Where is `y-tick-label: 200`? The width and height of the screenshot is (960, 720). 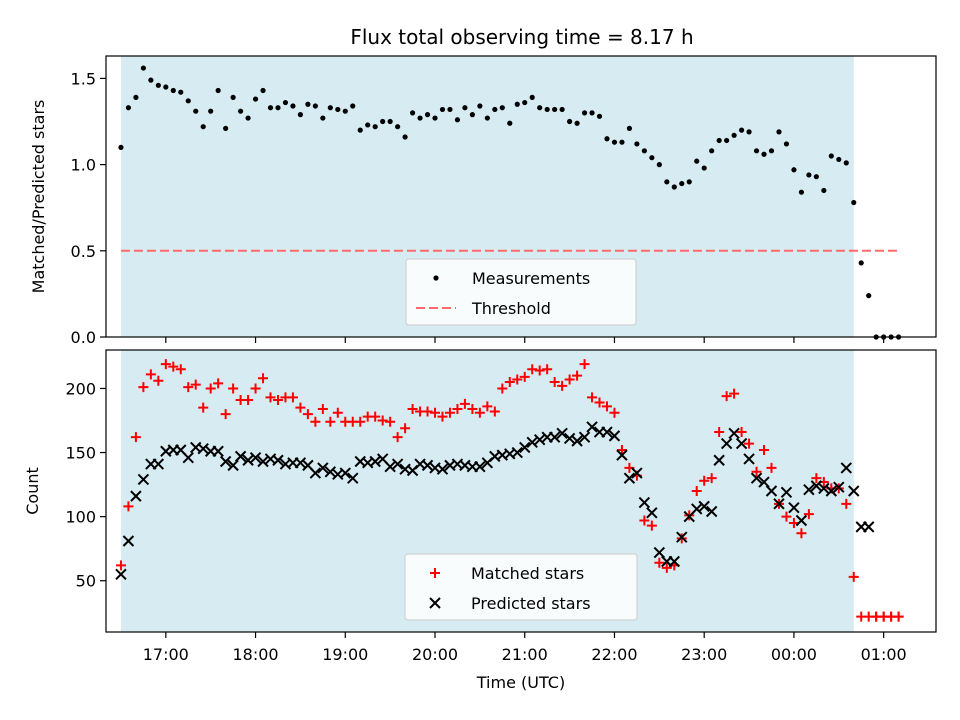
y-tick-label: 200 is located at coordinates (80, 388).